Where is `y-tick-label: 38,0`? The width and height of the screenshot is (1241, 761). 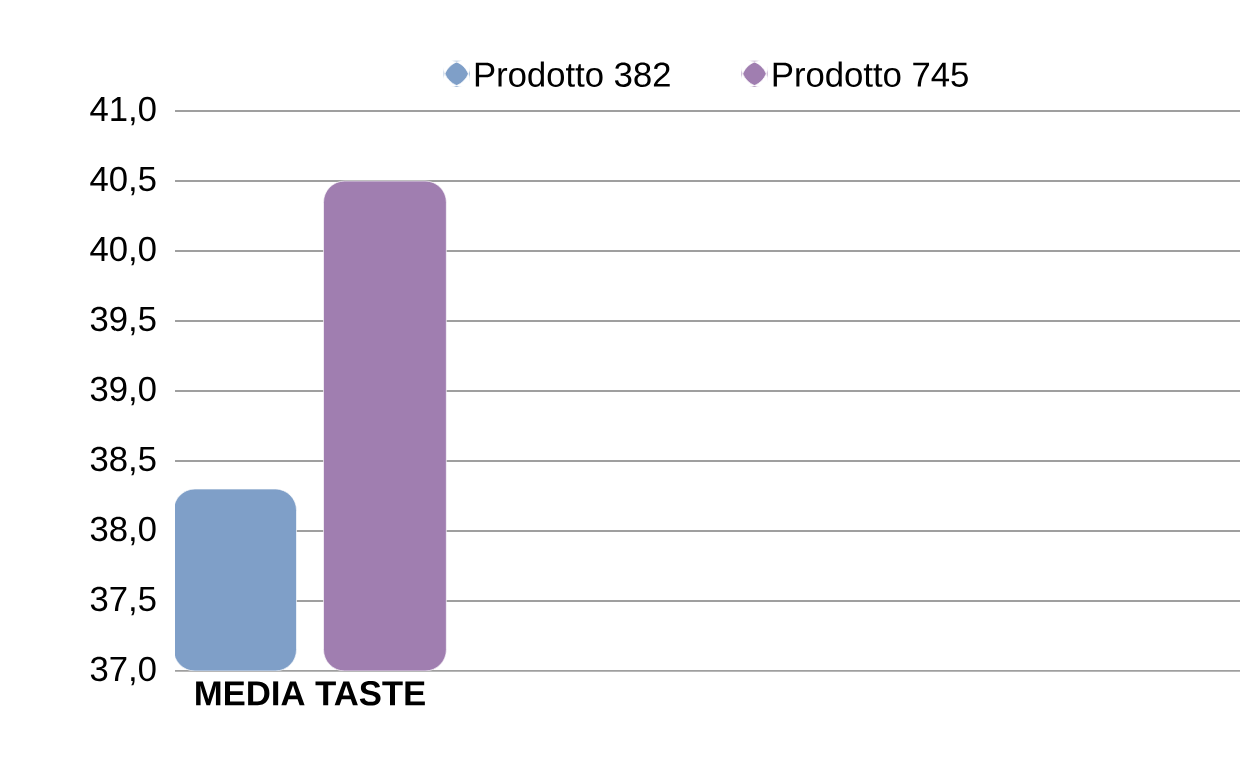
y-tick-label: 38,0 is located at coordinates (123, 531).